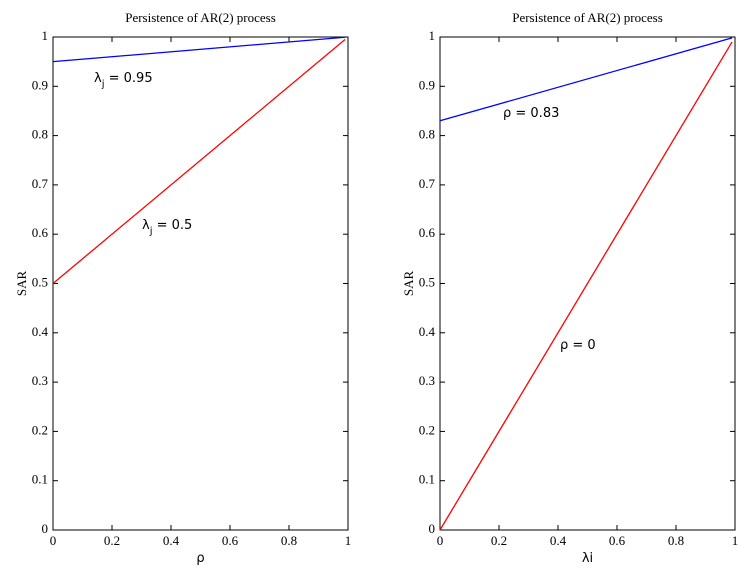 The height and width of the screenshot is (572, 738). I want to click on annotation: λj = 0.95, so click(123, 80).